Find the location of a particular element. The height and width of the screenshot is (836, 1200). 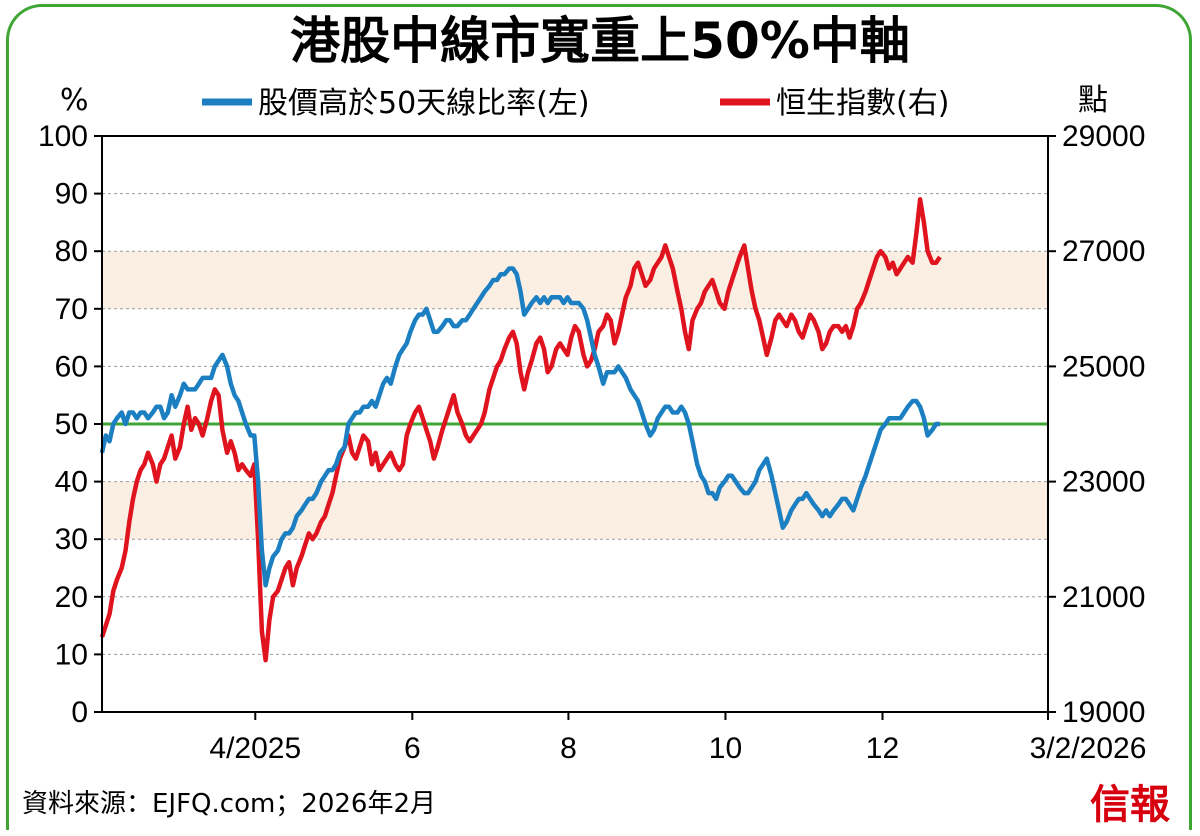

left-tick-label: 40 is located at coordinates (71, 482).